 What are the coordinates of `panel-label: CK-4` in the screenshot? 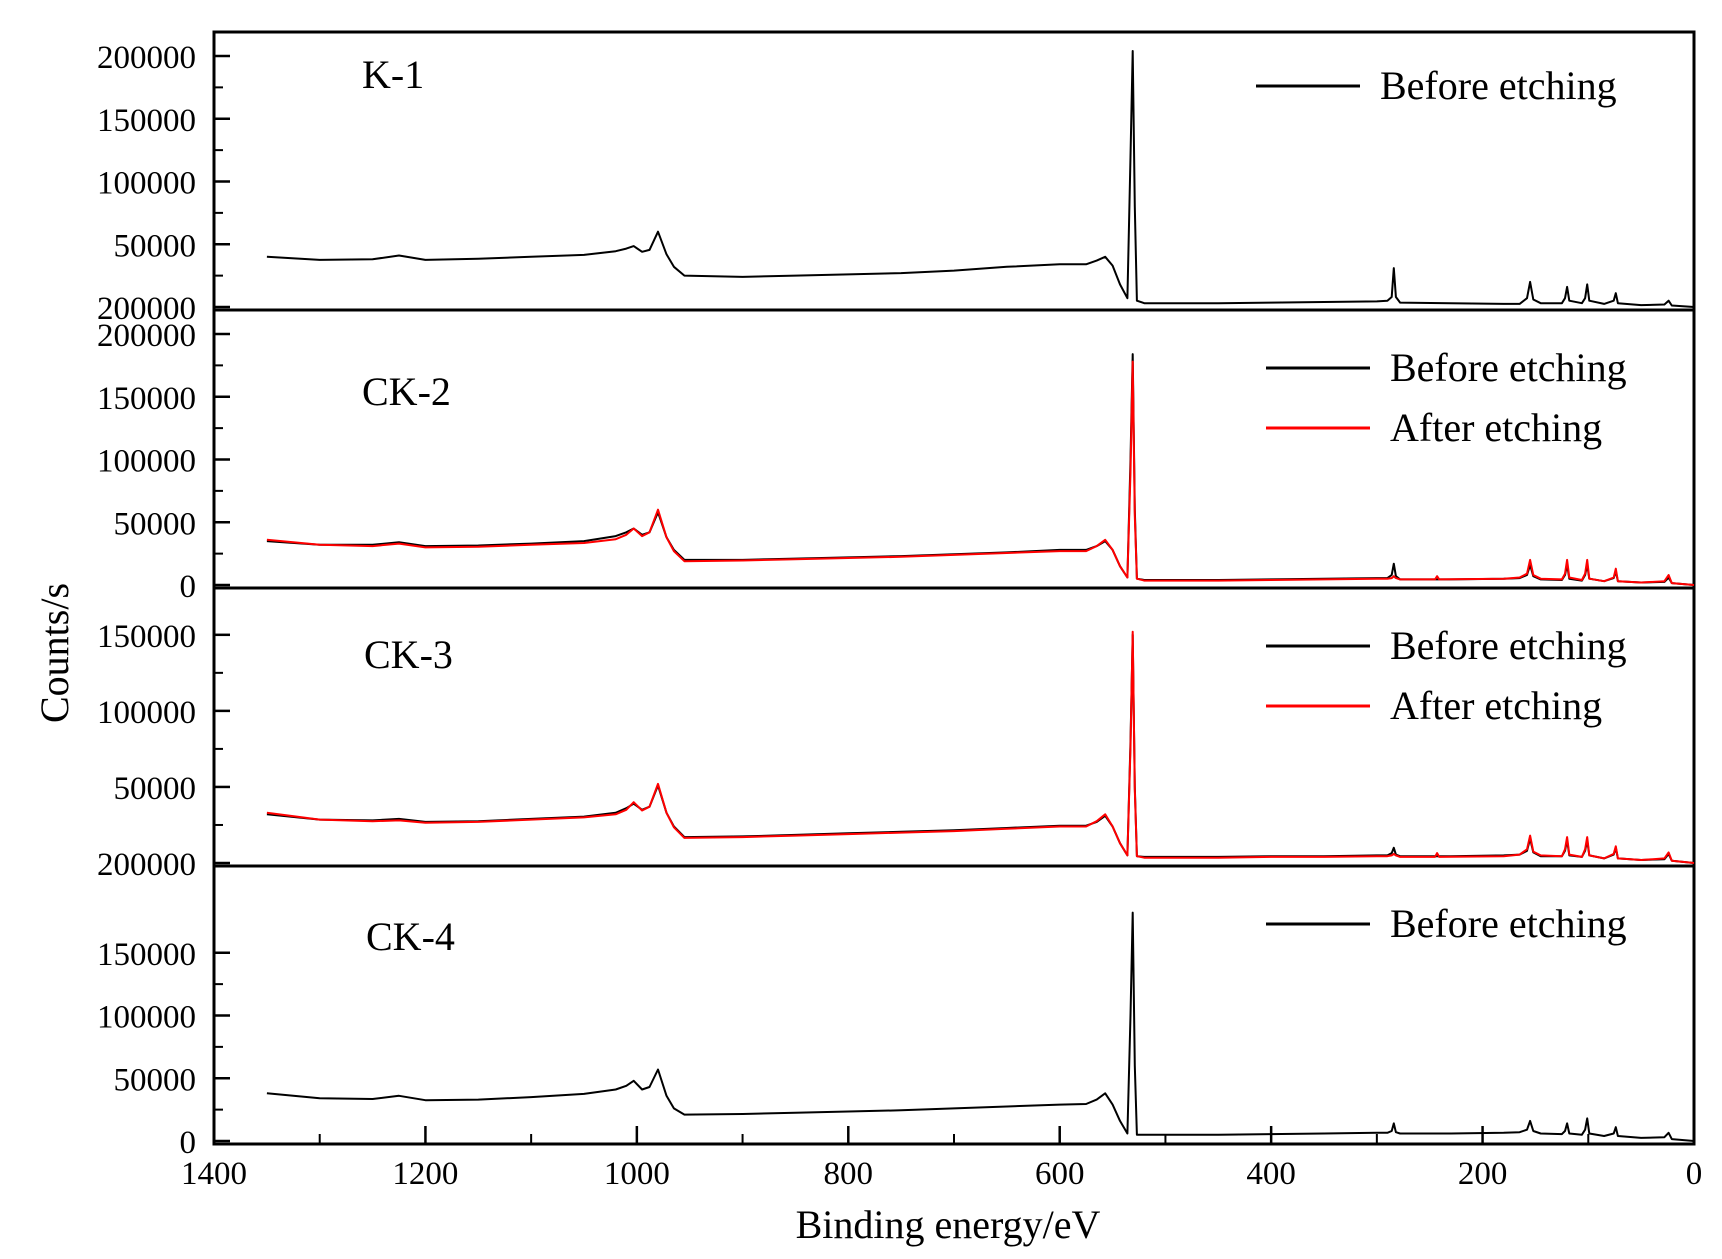 It's located at (410, 936).